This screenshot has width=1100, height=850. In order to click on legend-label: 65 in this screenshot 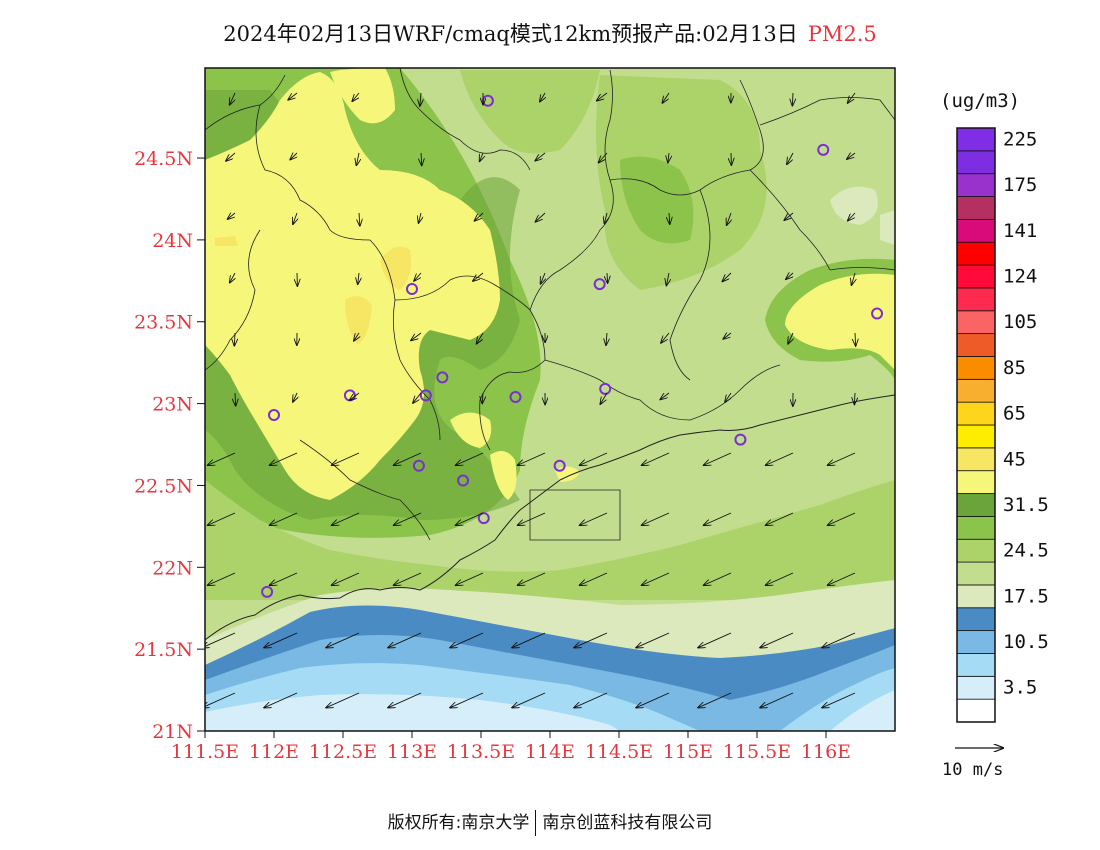, I will do `click(1014, 414)`.